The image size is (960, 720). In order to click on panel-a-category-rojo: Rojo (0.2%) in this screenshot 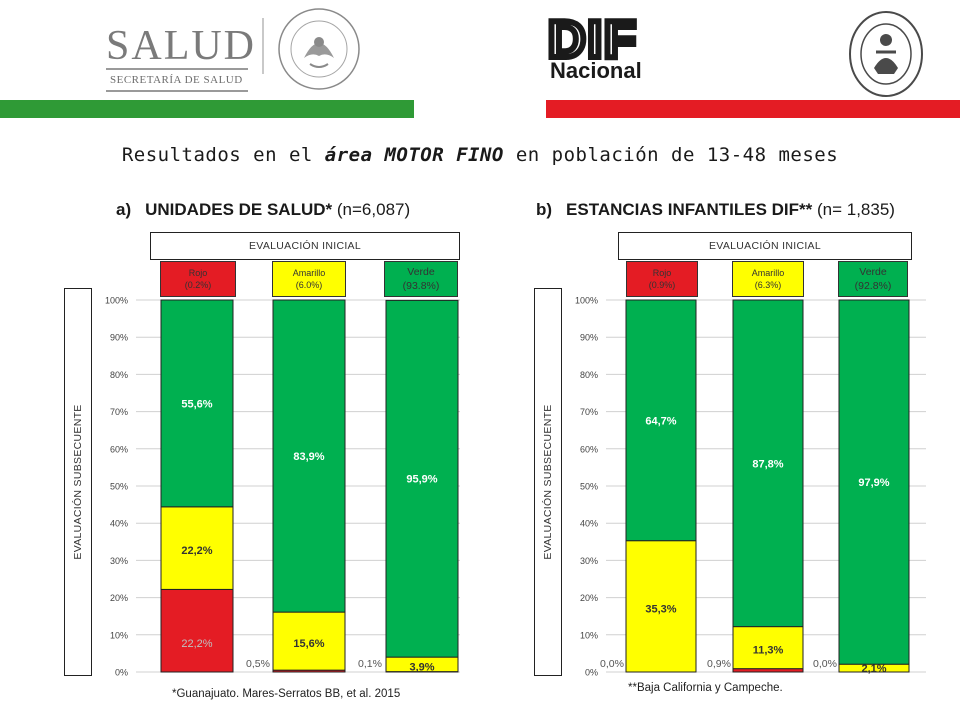, I will do `click(198, 279)`.